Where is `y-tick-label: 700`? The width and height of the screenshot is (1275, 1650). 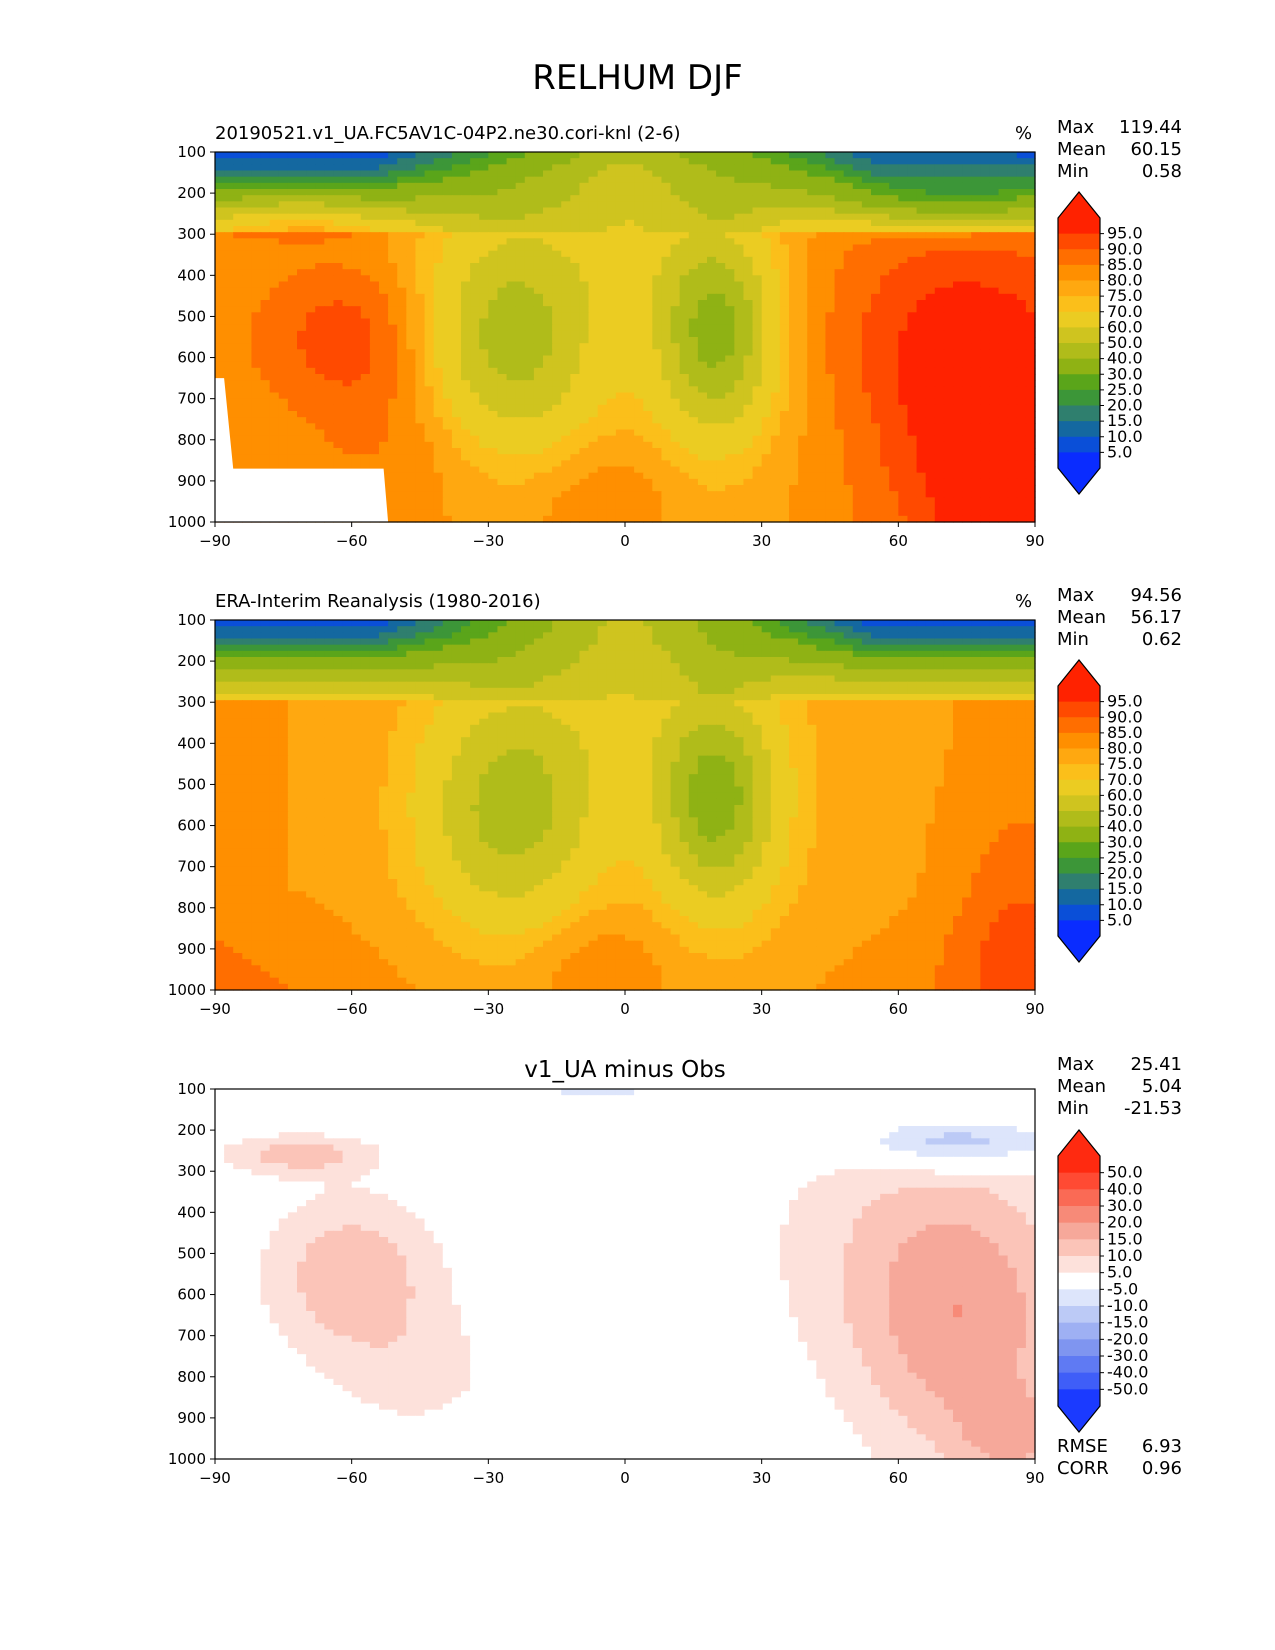 y-tick-label: 700 is located at coordinates (191, 1336).